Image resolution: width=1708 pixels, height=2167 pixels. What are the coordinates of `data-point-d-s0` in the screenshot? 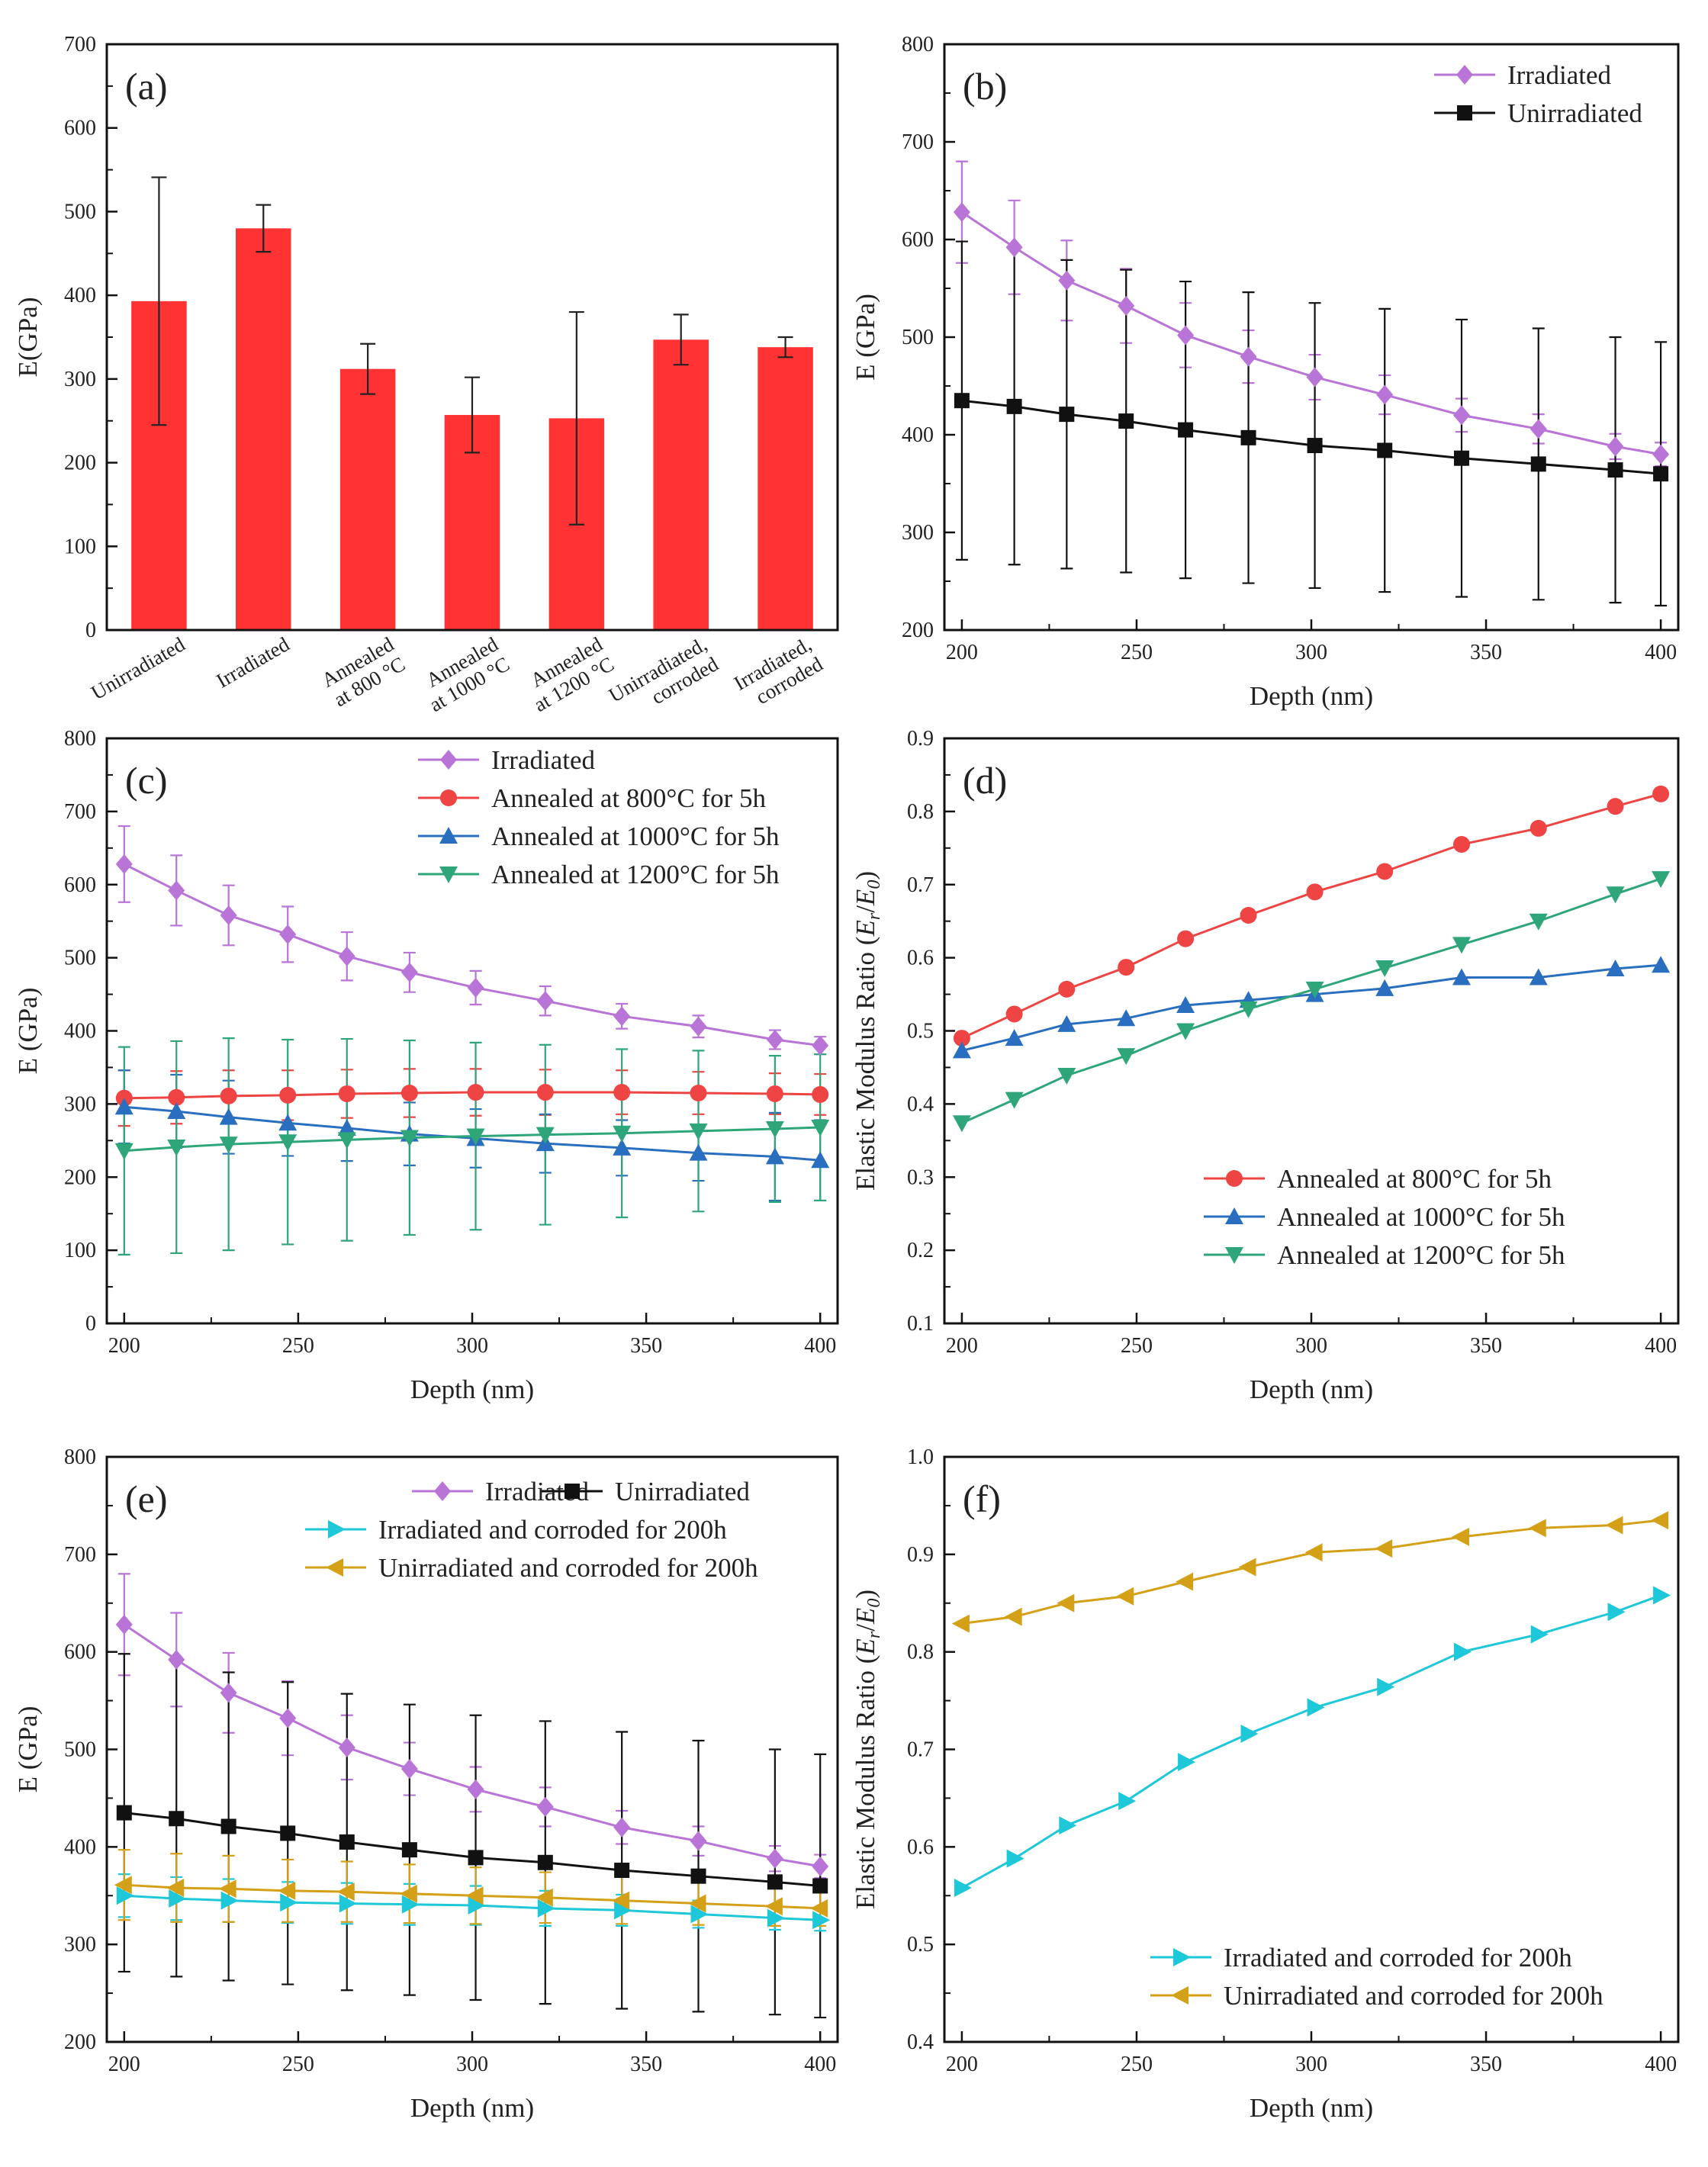 It's located at (1186, 939).